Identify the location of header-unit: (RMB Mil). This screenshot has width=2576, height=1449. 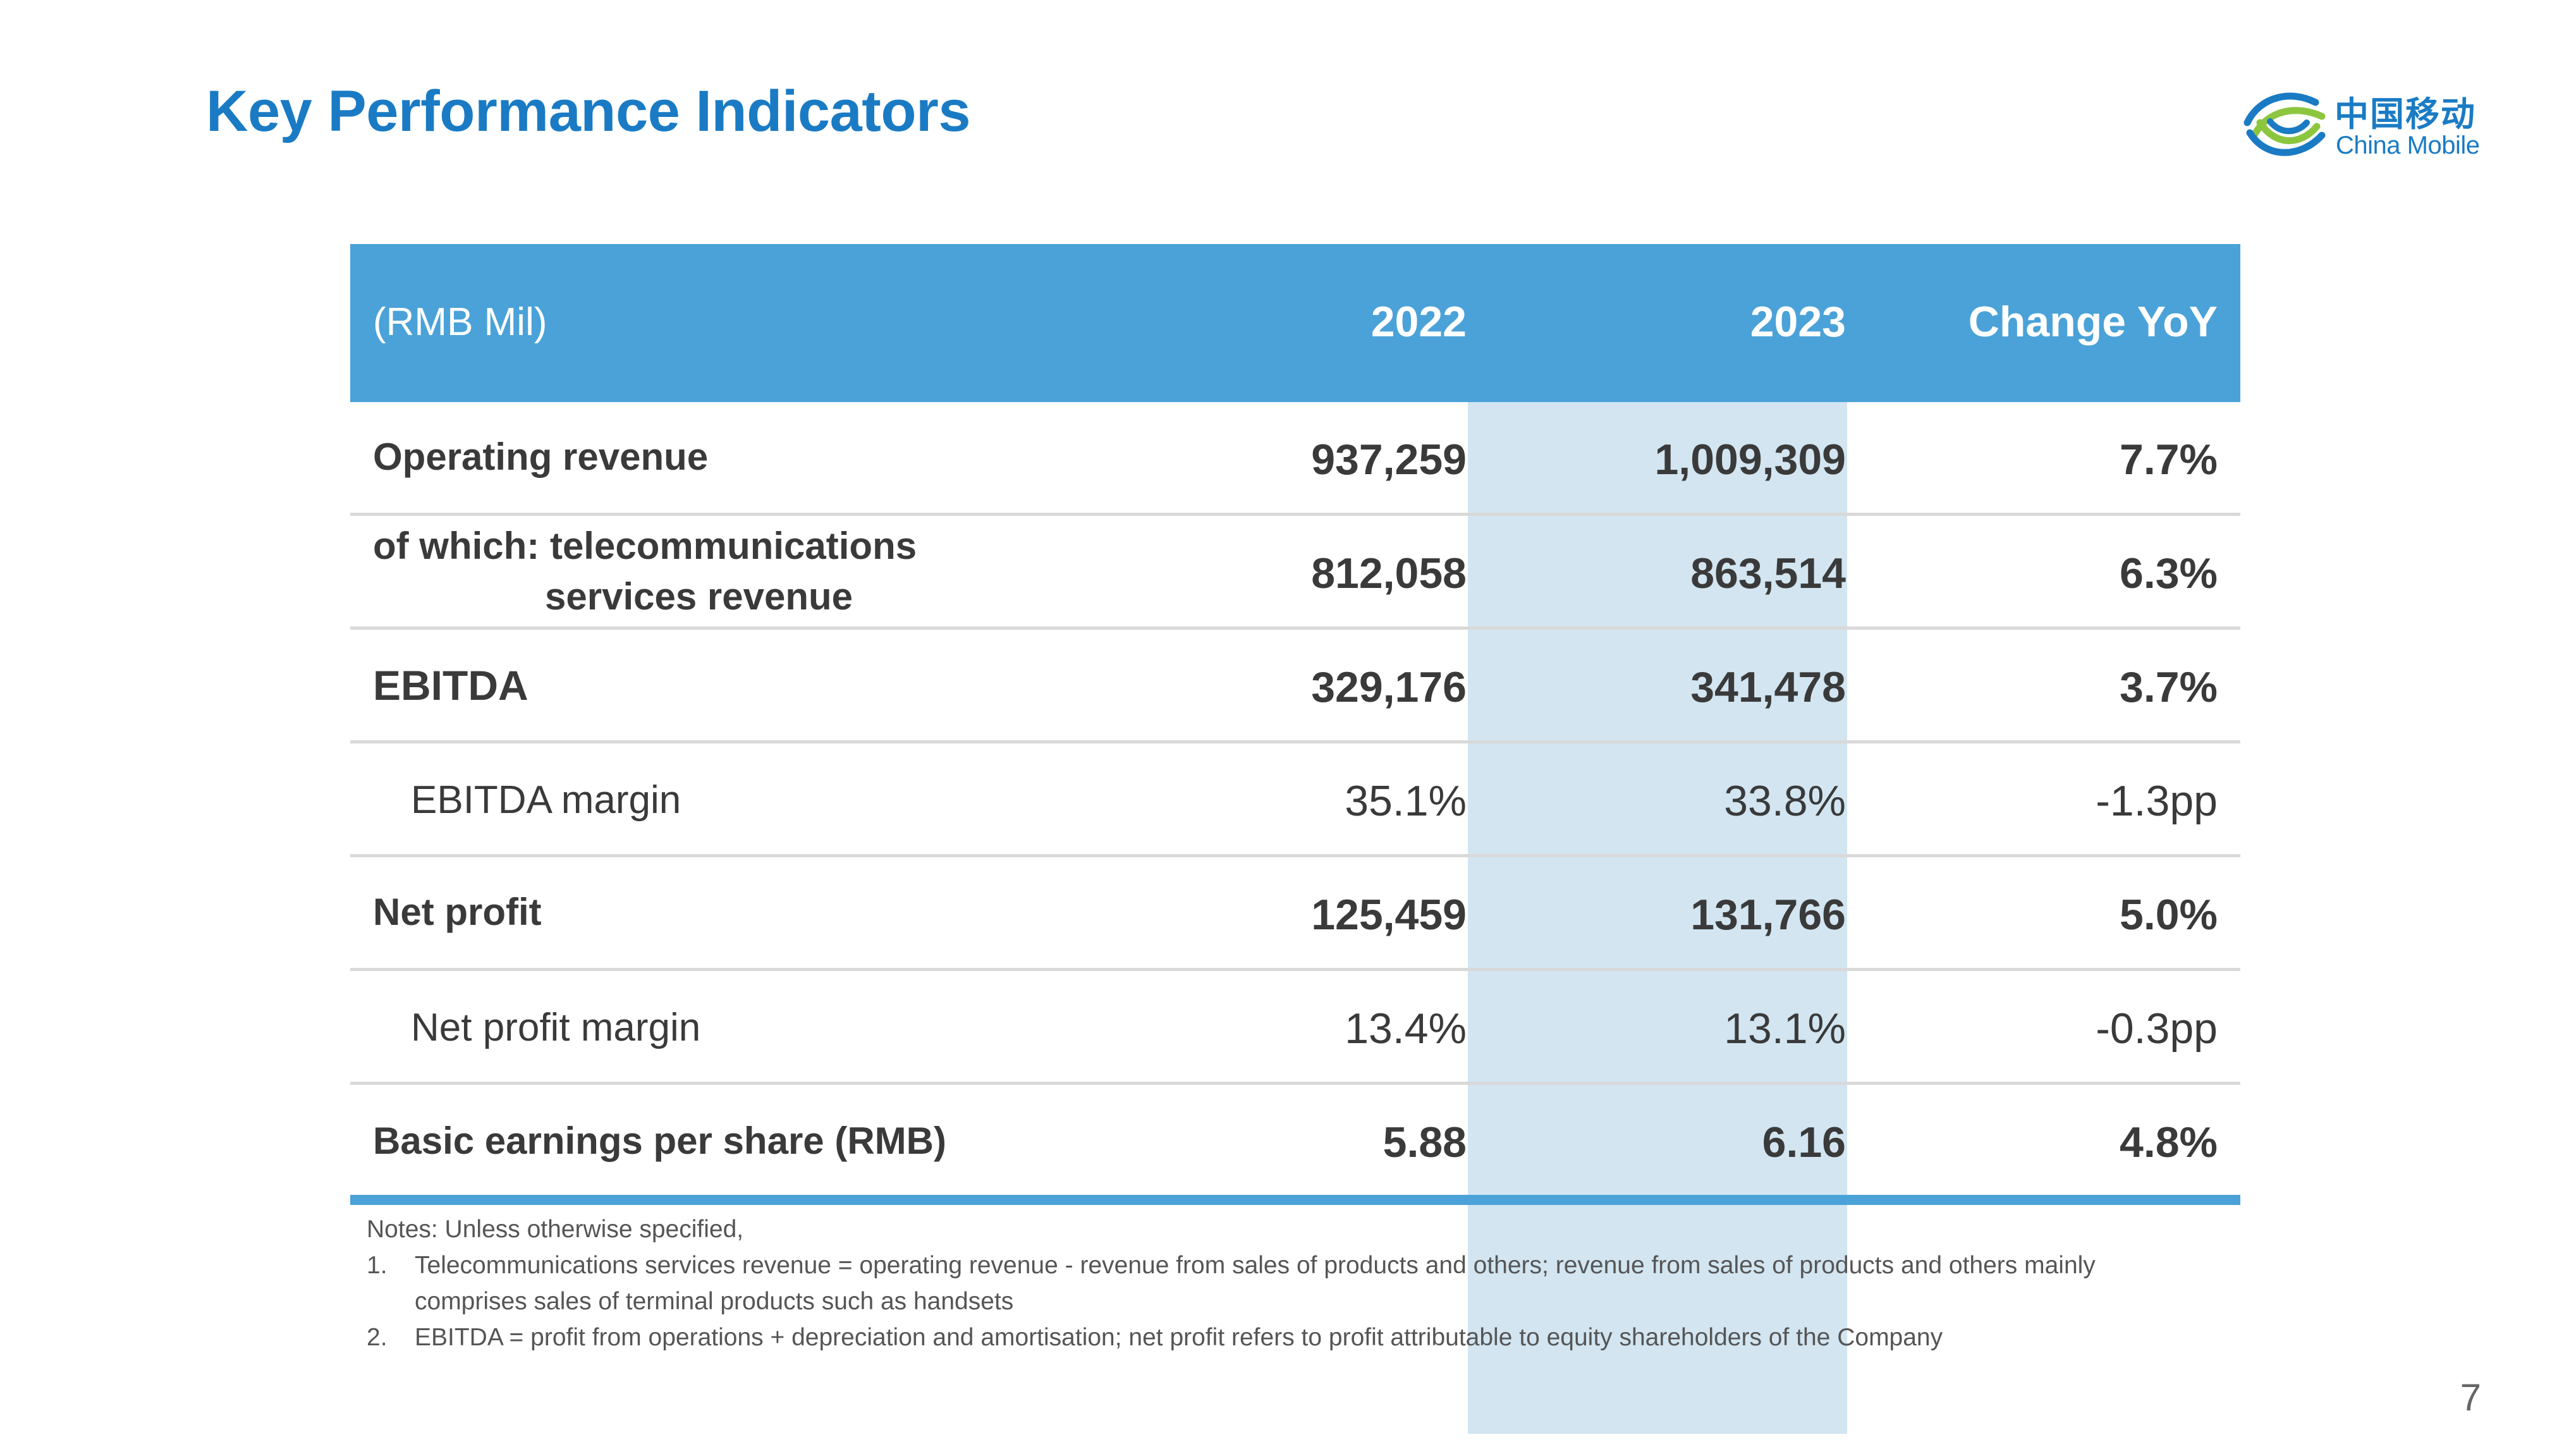
(460, 322).